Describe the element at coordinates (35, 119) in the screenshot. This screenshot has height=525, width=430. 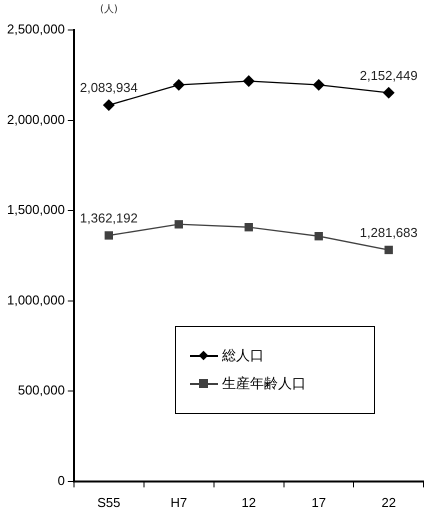
I see `y-tick-label: 2,000,000` at that location.